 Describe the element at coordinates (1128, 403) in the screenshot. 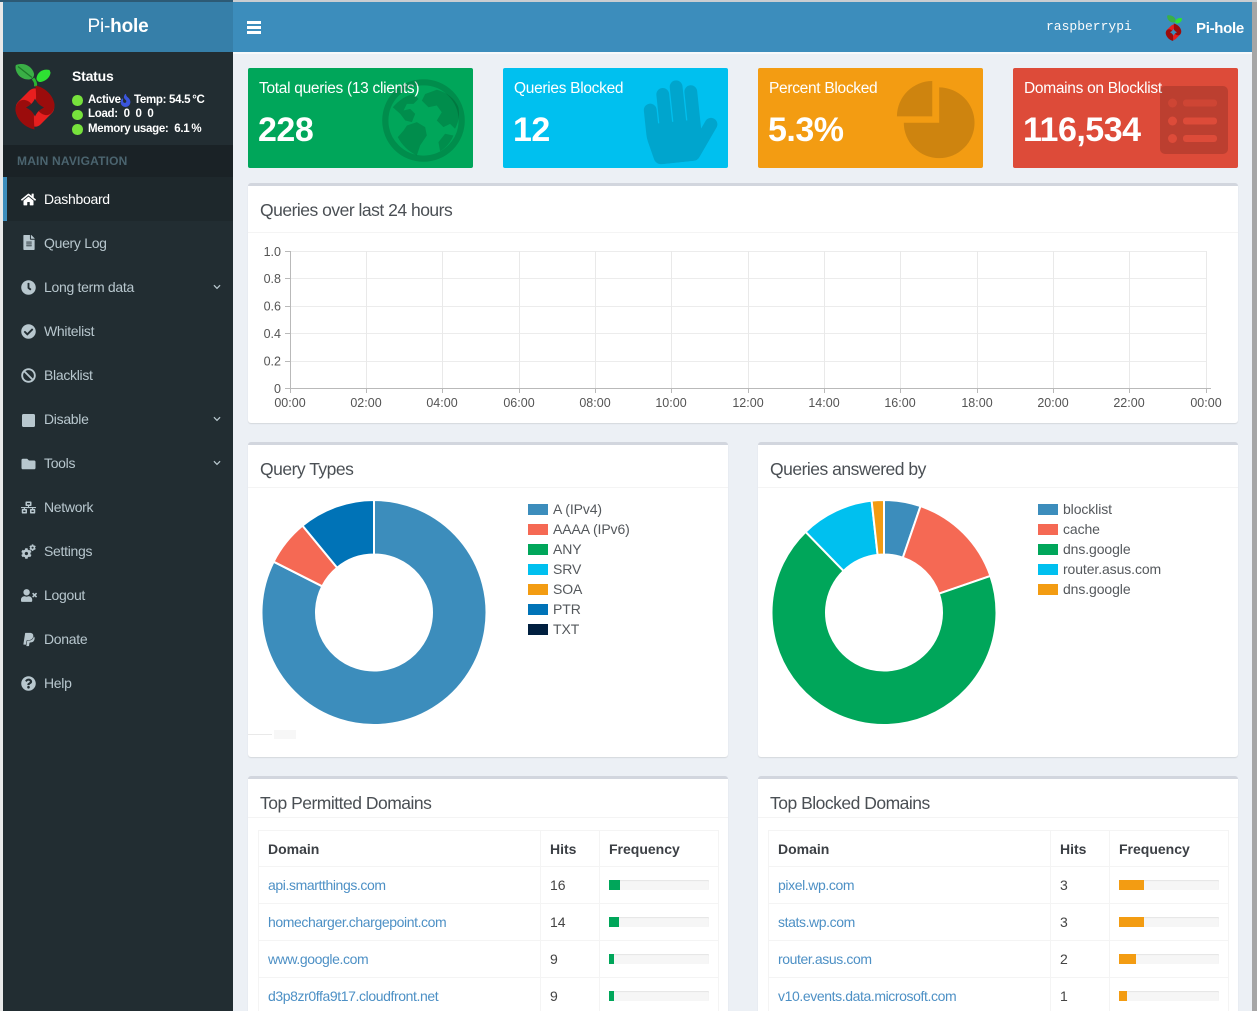

I see `svg-text: 22:00` at that location.